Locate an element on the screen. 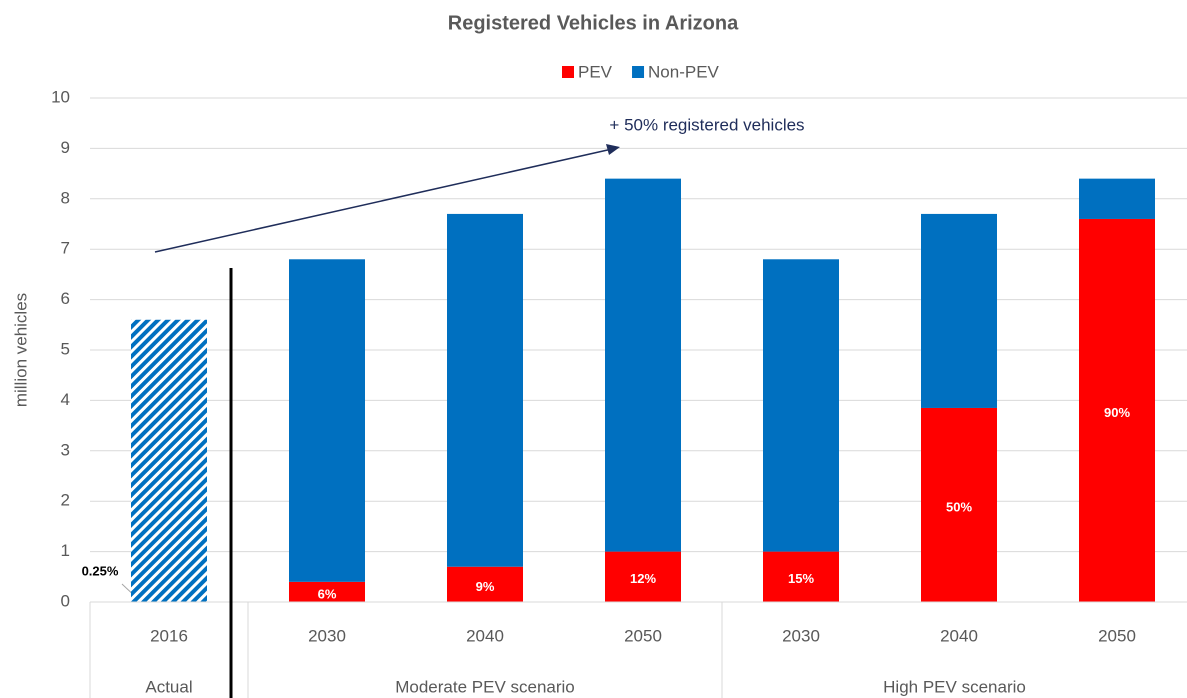  group-label: Actual is located at coordinates (168, 686).